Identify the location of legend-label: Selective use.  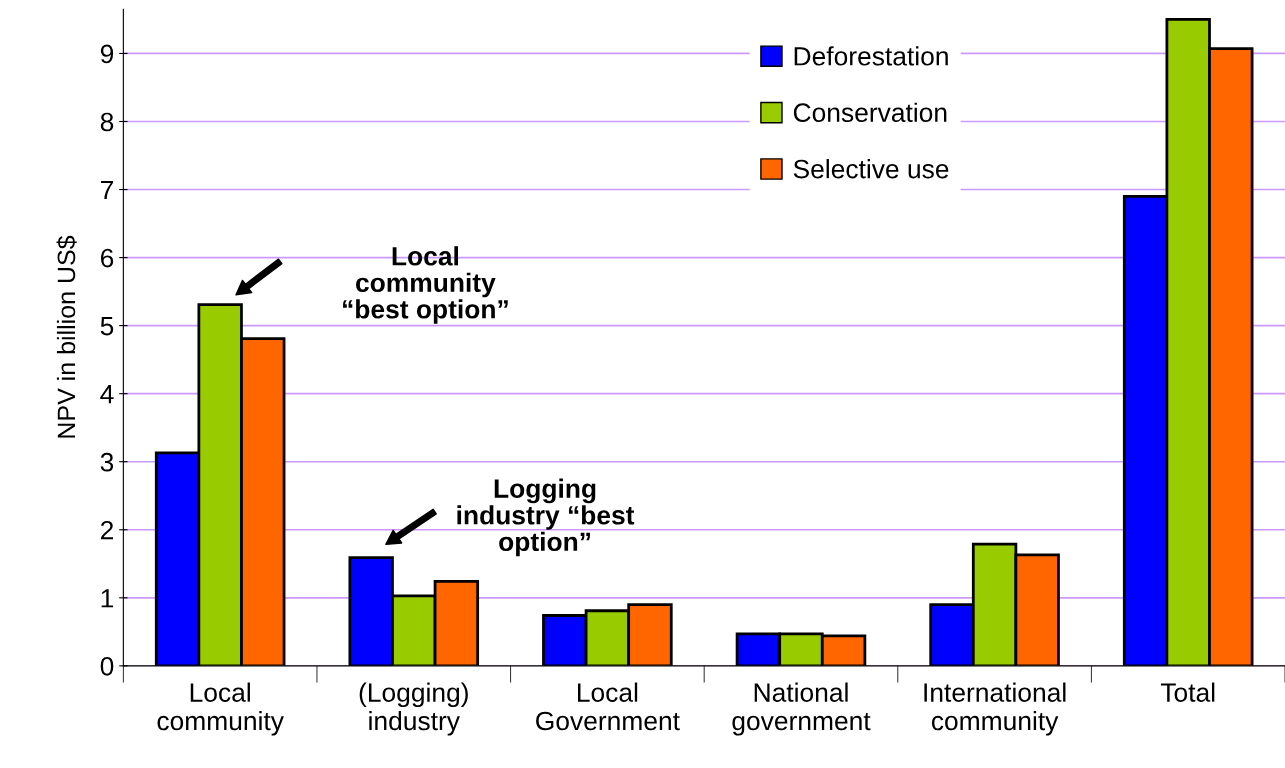
(871, 169).